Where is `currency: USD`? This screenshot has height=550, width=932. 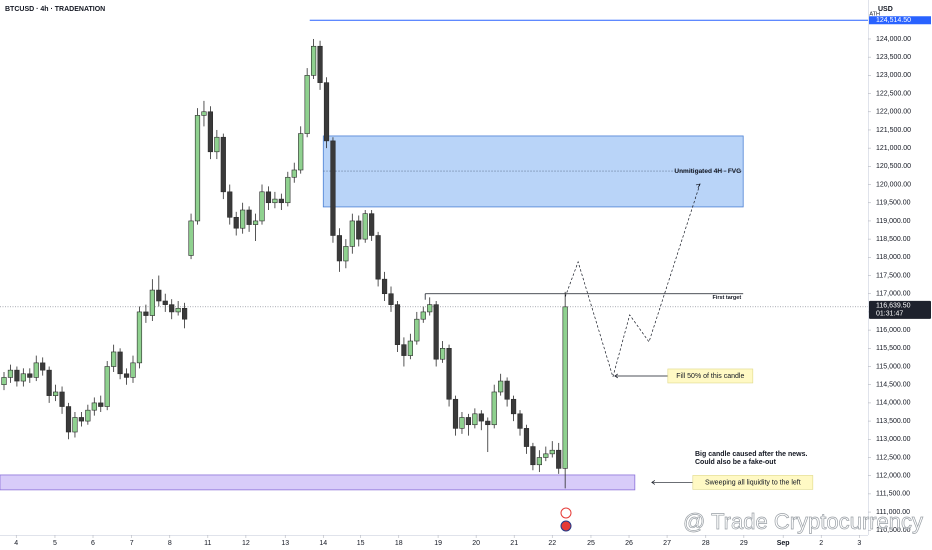
currency: USD is located at coordinates (885, 9).